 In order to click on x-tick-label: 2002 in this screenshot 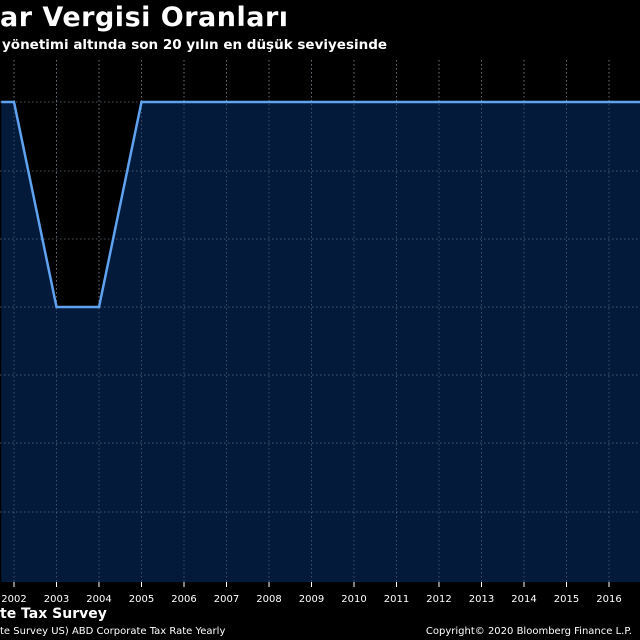, I will do `click(13, 599)`.